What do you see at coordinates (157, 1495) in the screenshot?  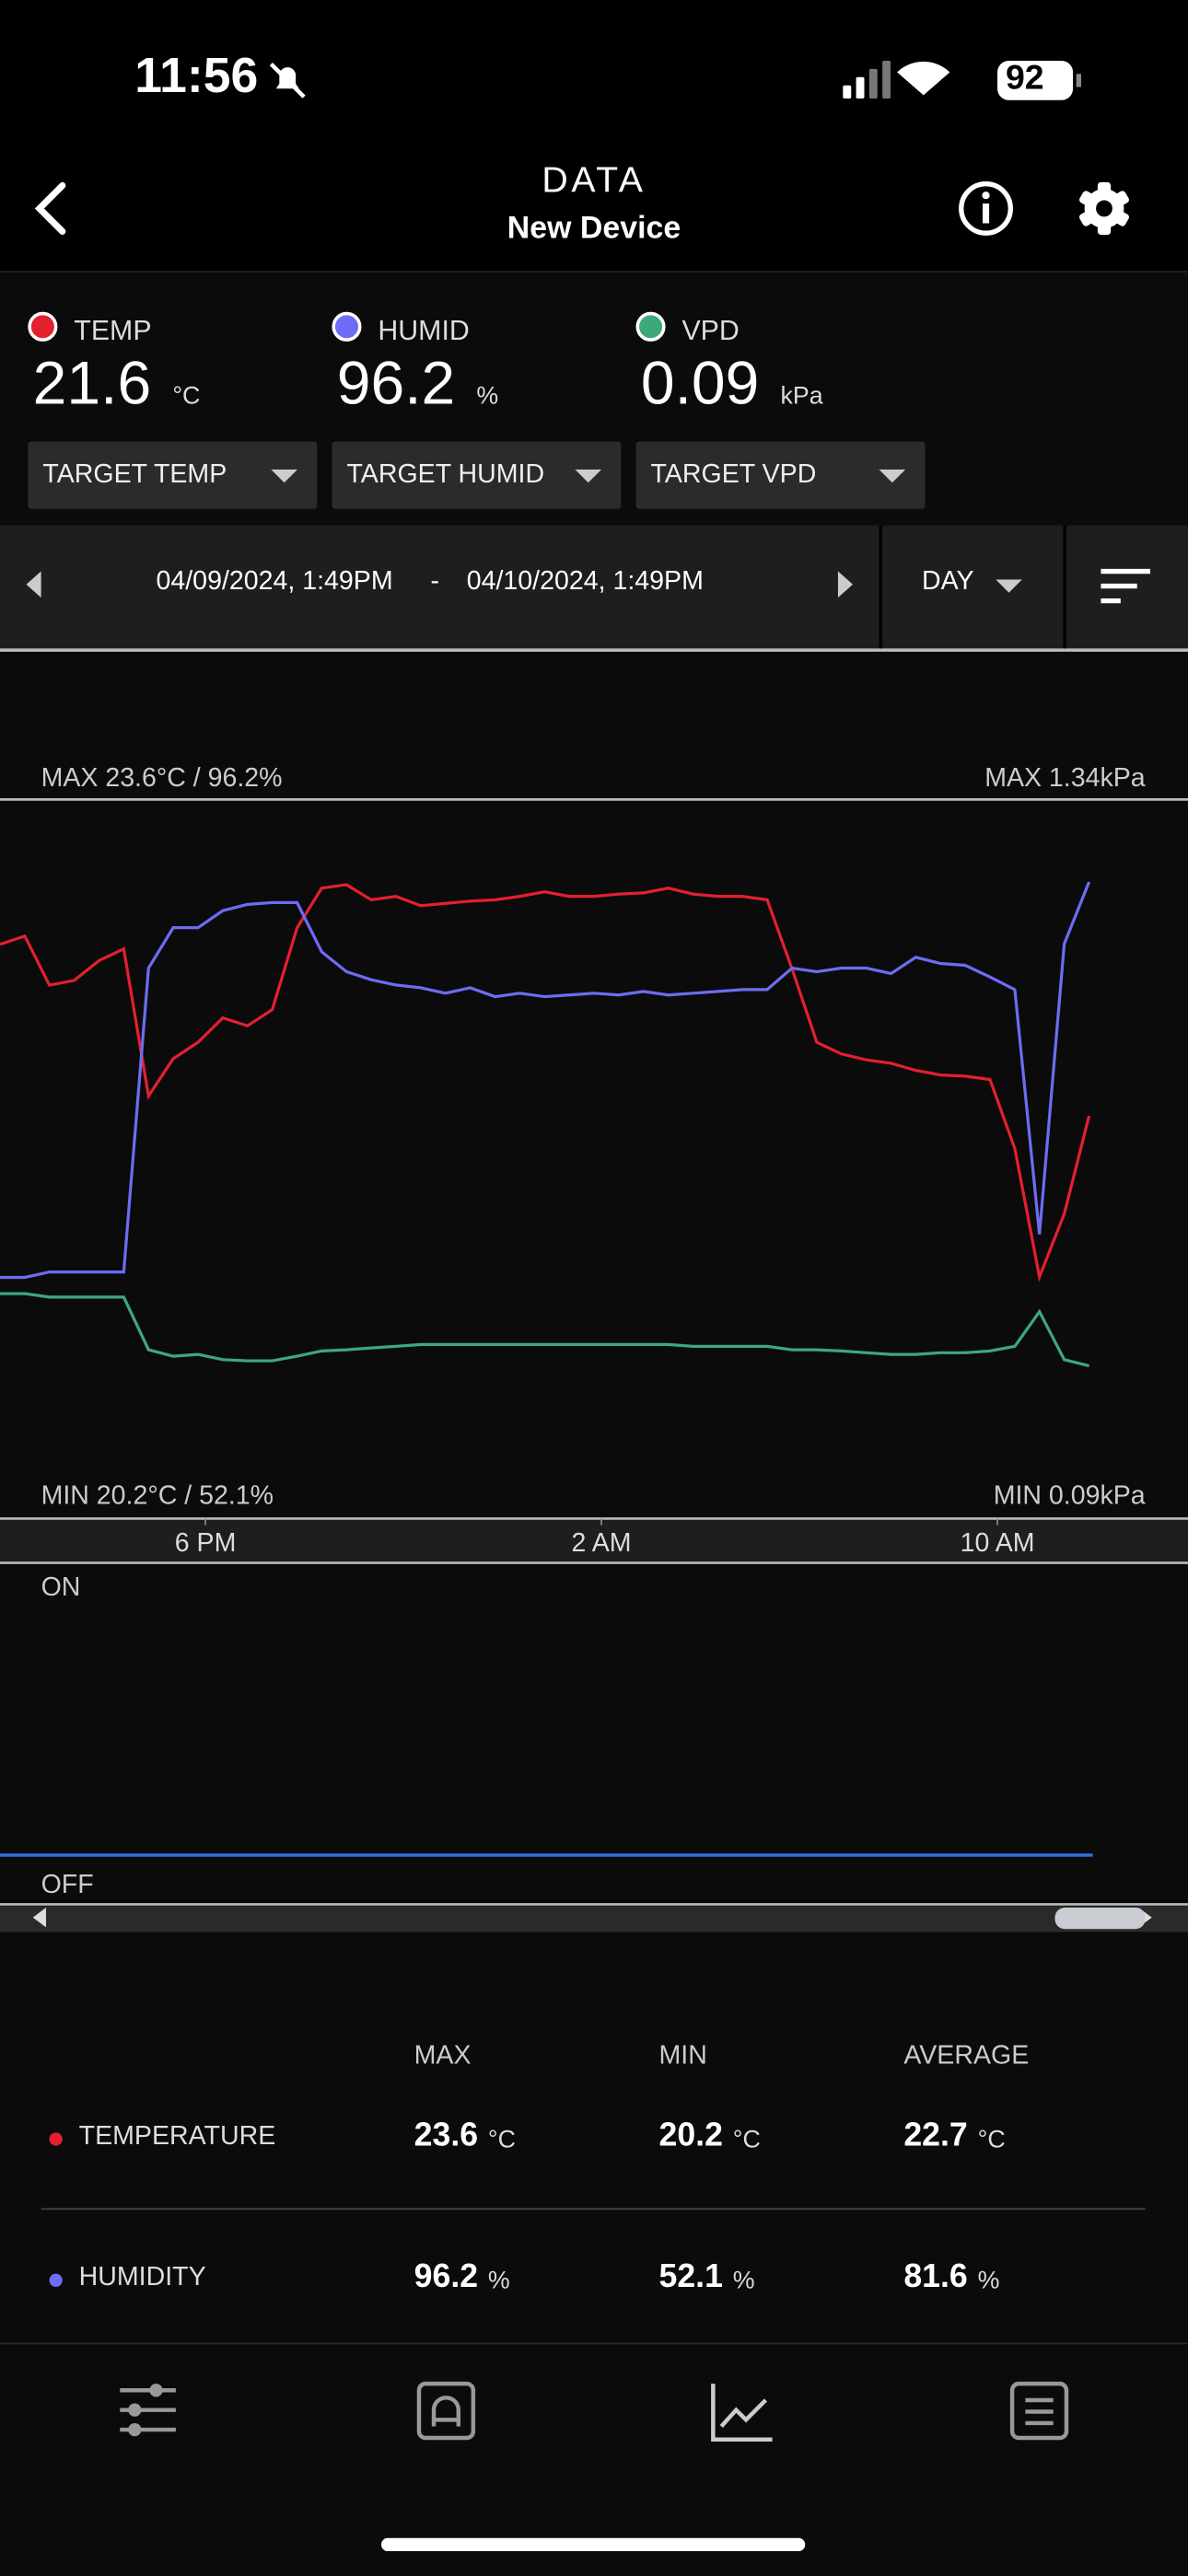 I see `min-label: MIN 20.2°C / 52.1%` at bounding box center [157, 1495].